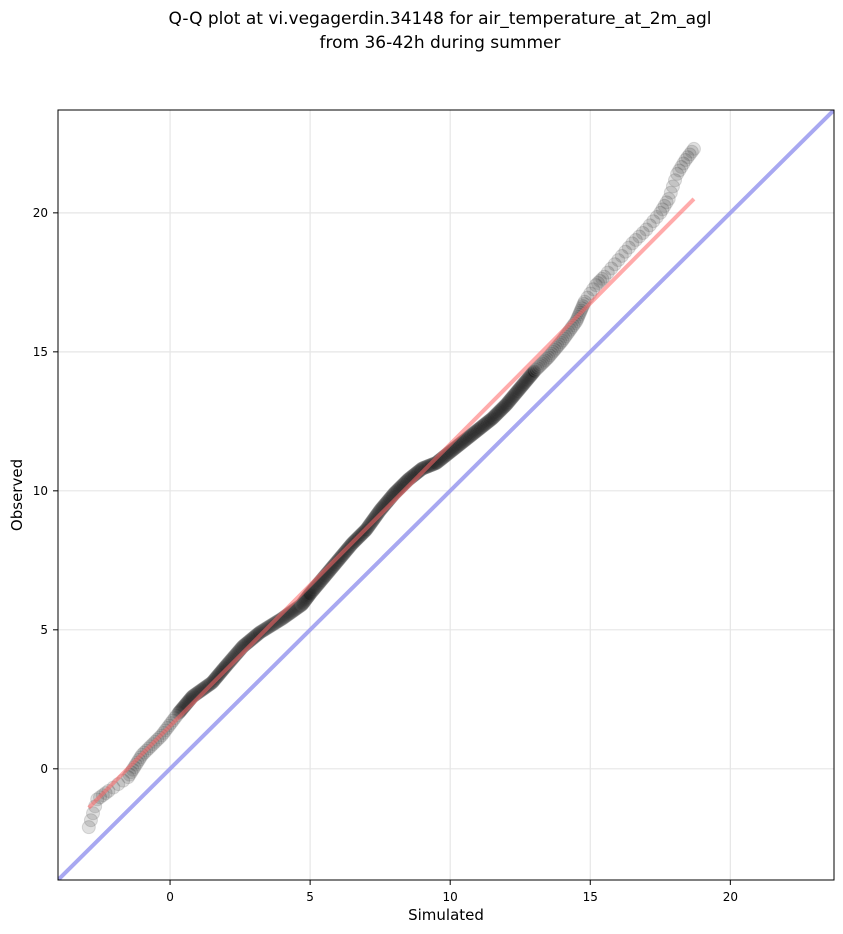 The width and height of the screenshot is (843, 934). I want to click on chart-title-line-2: from 36-42h during summer, so click(440, 43).